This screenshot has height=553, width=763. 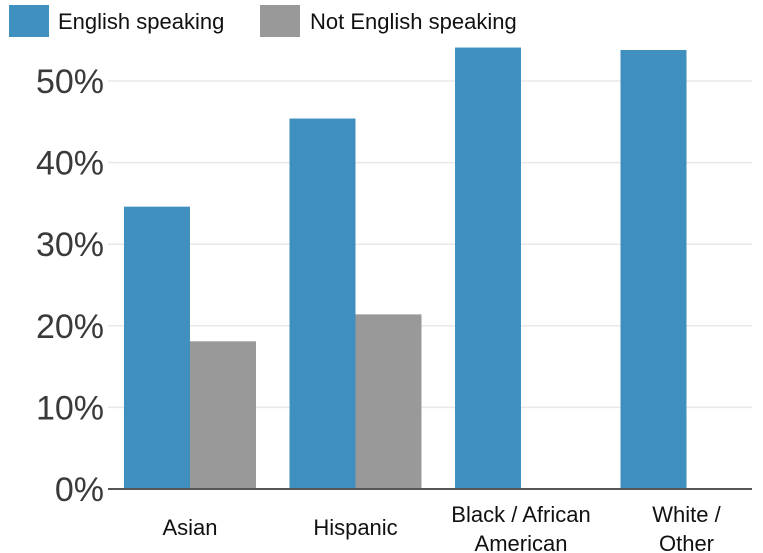 I want to click on legend-label: English speaking, so click(x=141, y=21).